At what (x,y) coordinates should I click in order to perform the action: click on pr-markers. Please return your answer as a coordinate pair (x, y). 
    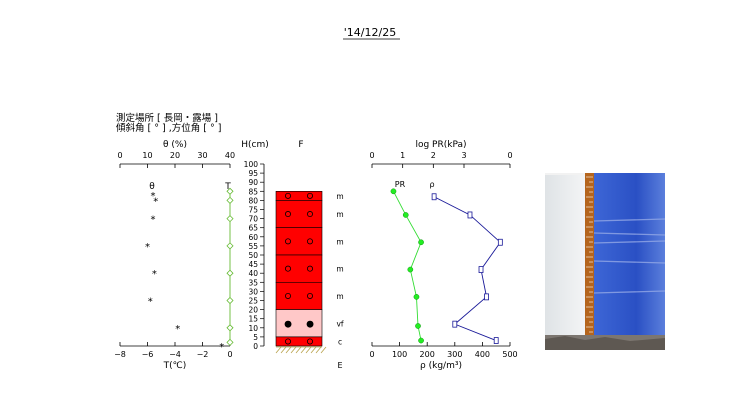
    Looking at the image, I should click on (407, 266).